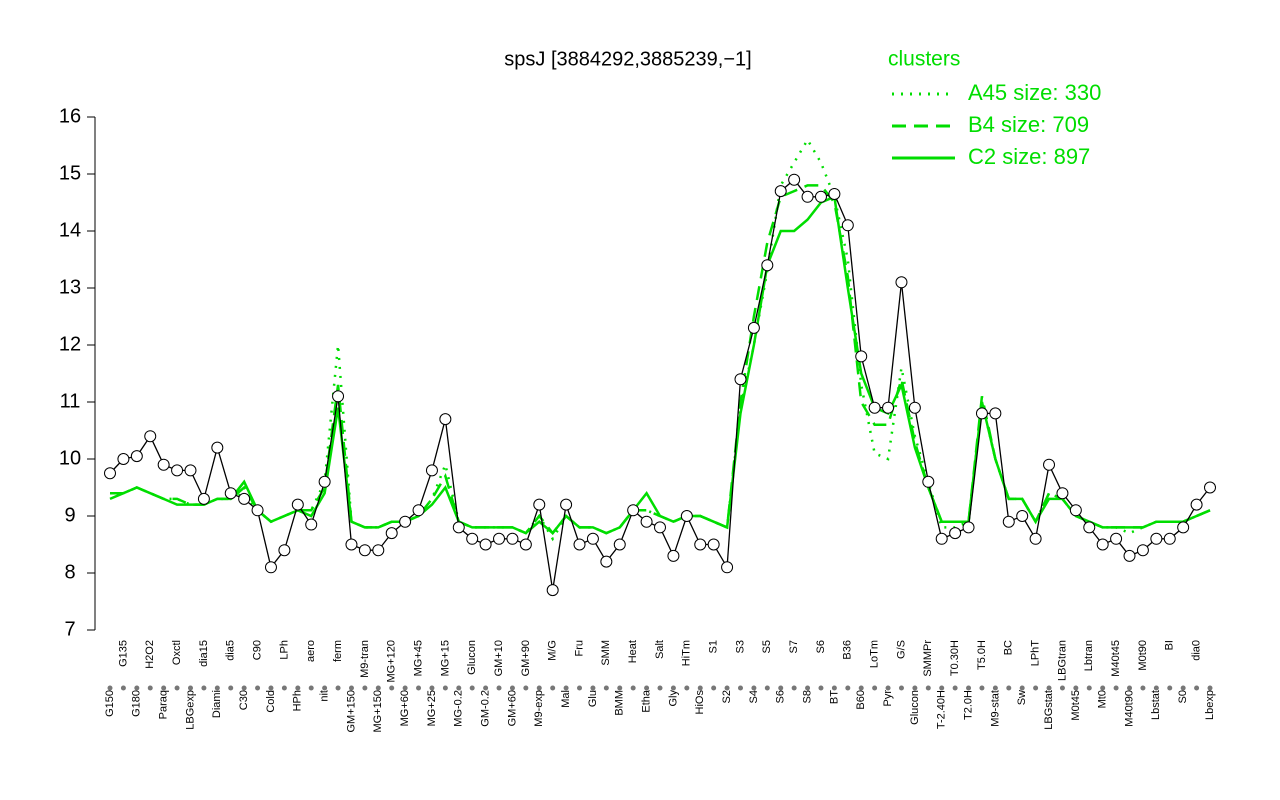  What do you see at coordinates (338, 651) in the screenshot?
I see `x-tick-label: ferm` at bounding box center [338, 651].